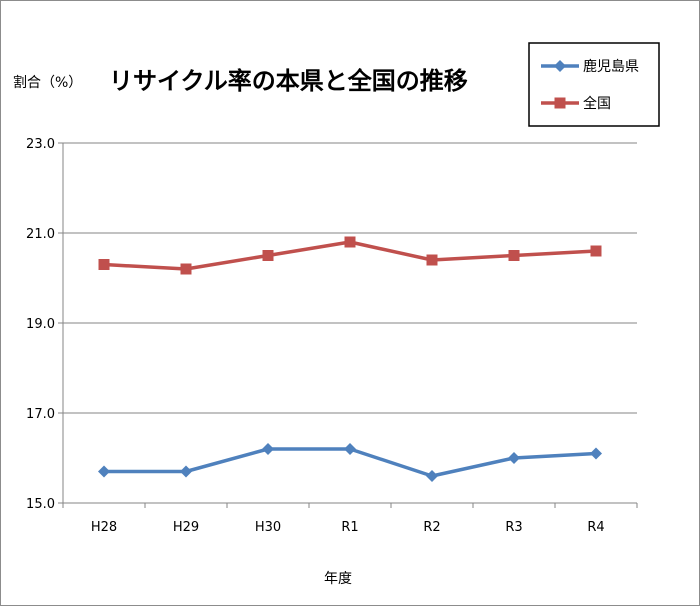  What do you see at coordinates (576, 103) in the screenshot?
I see `legend-item-2: 全国` at bounding box center [576, 103].